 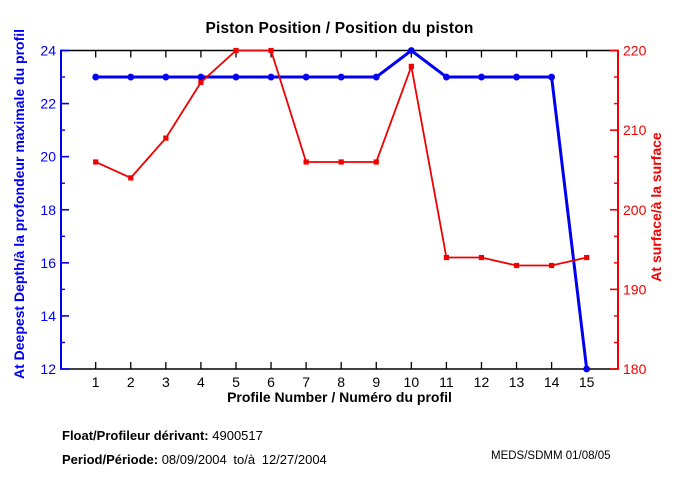 I want to click on period-end-date: 12/27/2004, so click(x=294, y=459).